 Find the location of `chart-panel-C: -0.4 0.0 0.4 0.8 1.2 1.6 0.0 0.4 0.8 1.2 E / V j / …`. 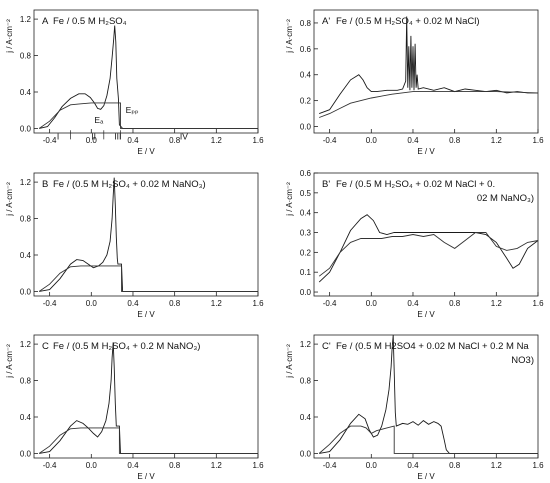

chart-panel-C: -0.4 0.0 0.4 0.8 1.2 1.6 0.0 0.4 0.8 1.2 E / V j / … is located at coordinates (134, 407).